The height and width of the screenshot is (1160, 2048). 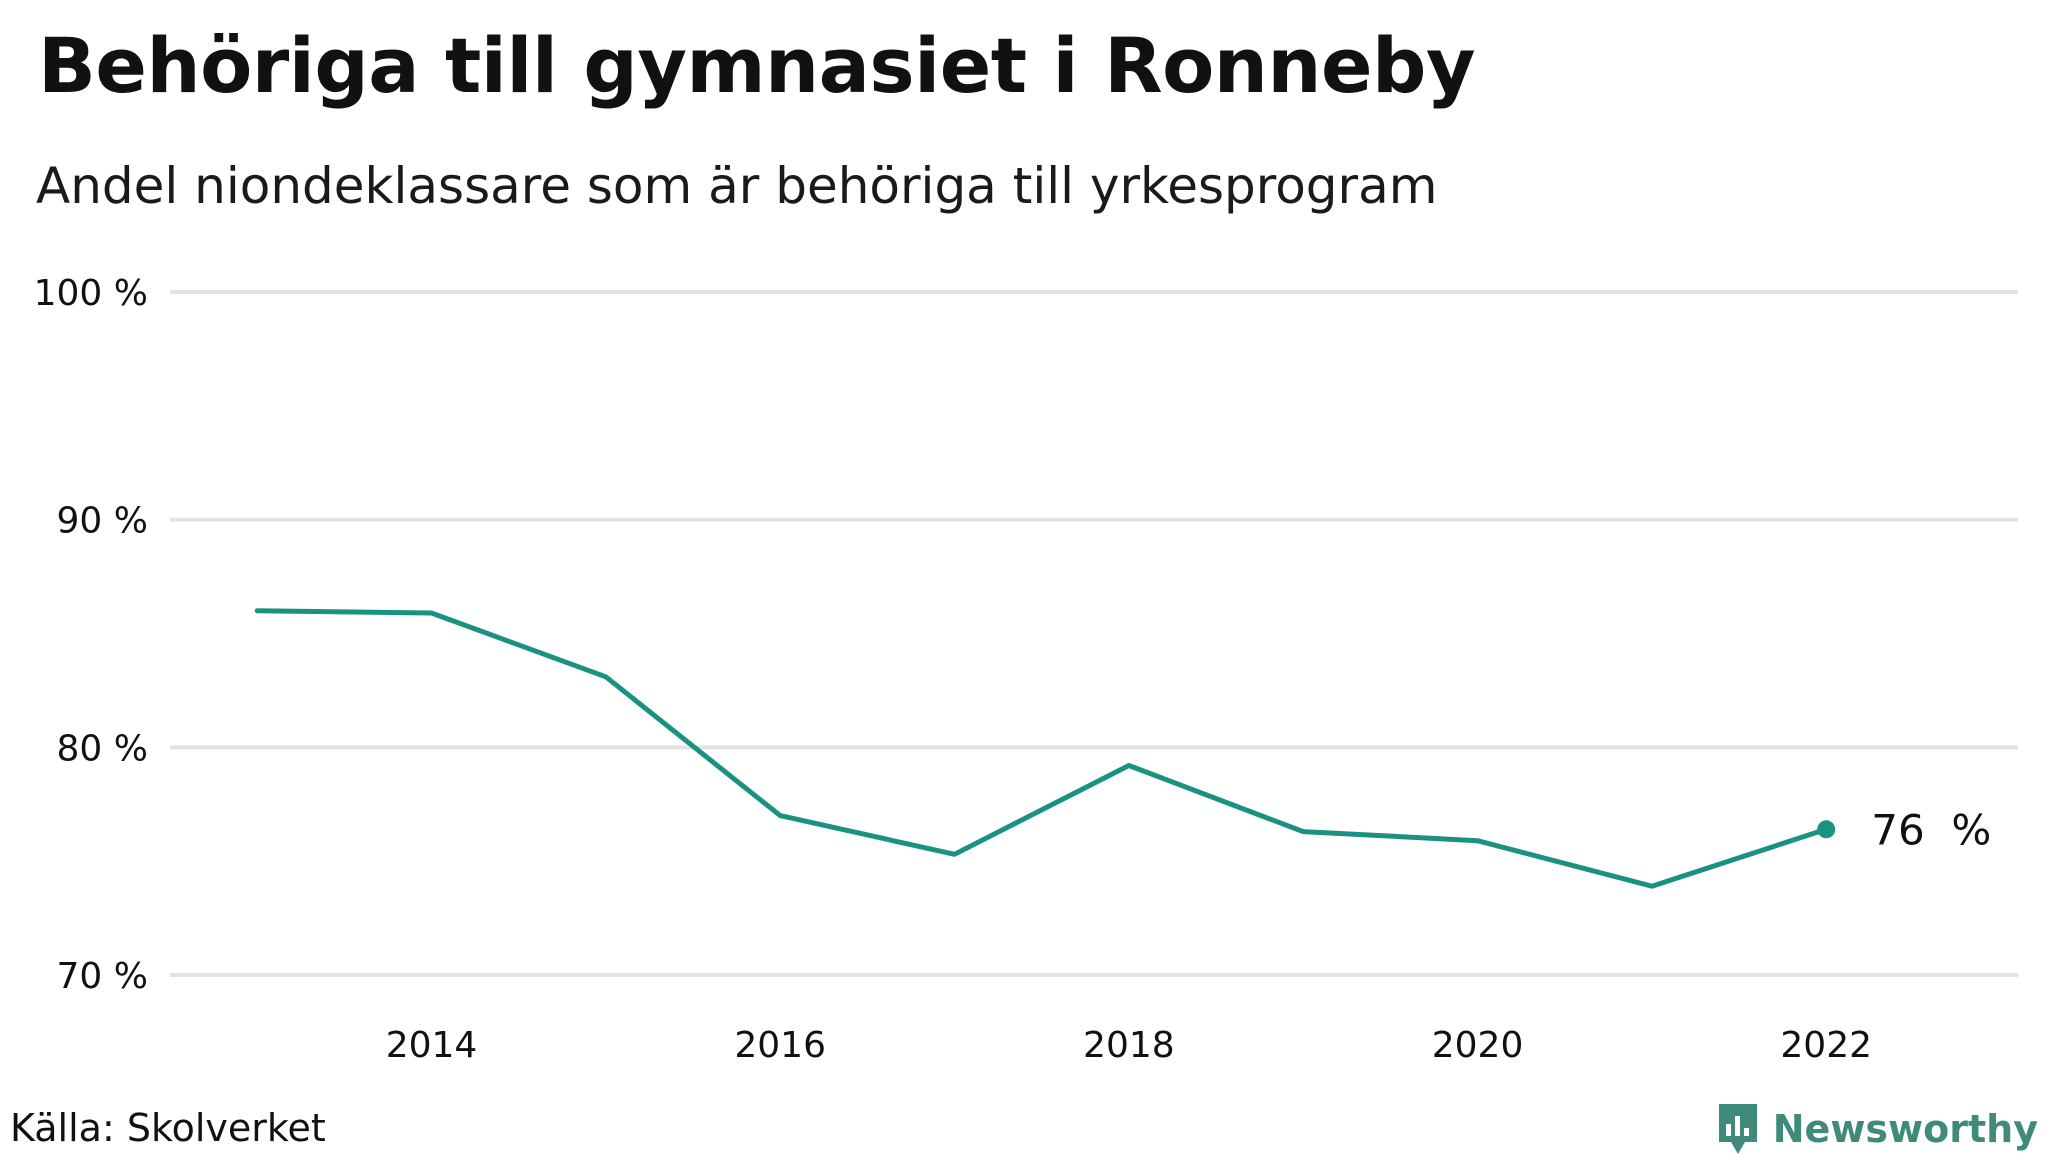 I want to click on annotation-layer: 76 %, so click(x=1931, y=829).